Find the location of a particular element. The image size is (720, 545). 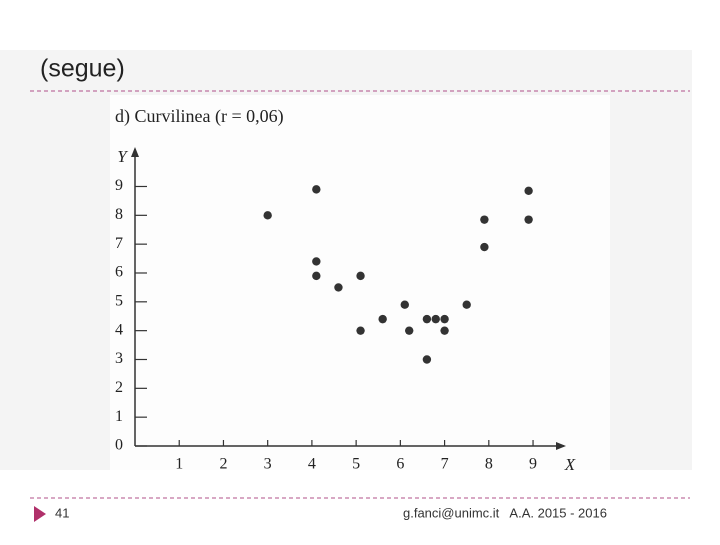

slide-title: (segue) is located at coordinates (82, 69).